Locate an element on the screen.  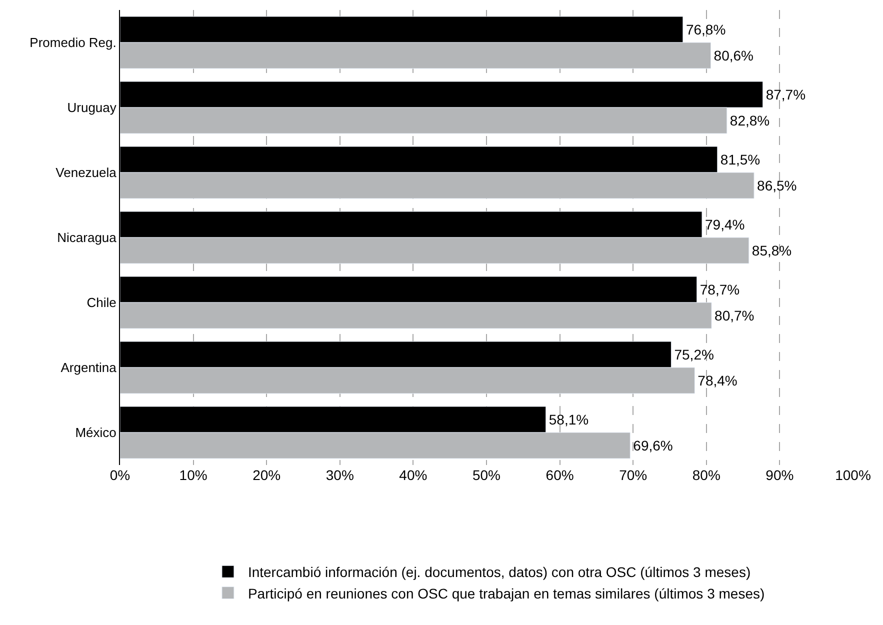
y-tick-label: Uruguay is located at coordinates (92, 108).